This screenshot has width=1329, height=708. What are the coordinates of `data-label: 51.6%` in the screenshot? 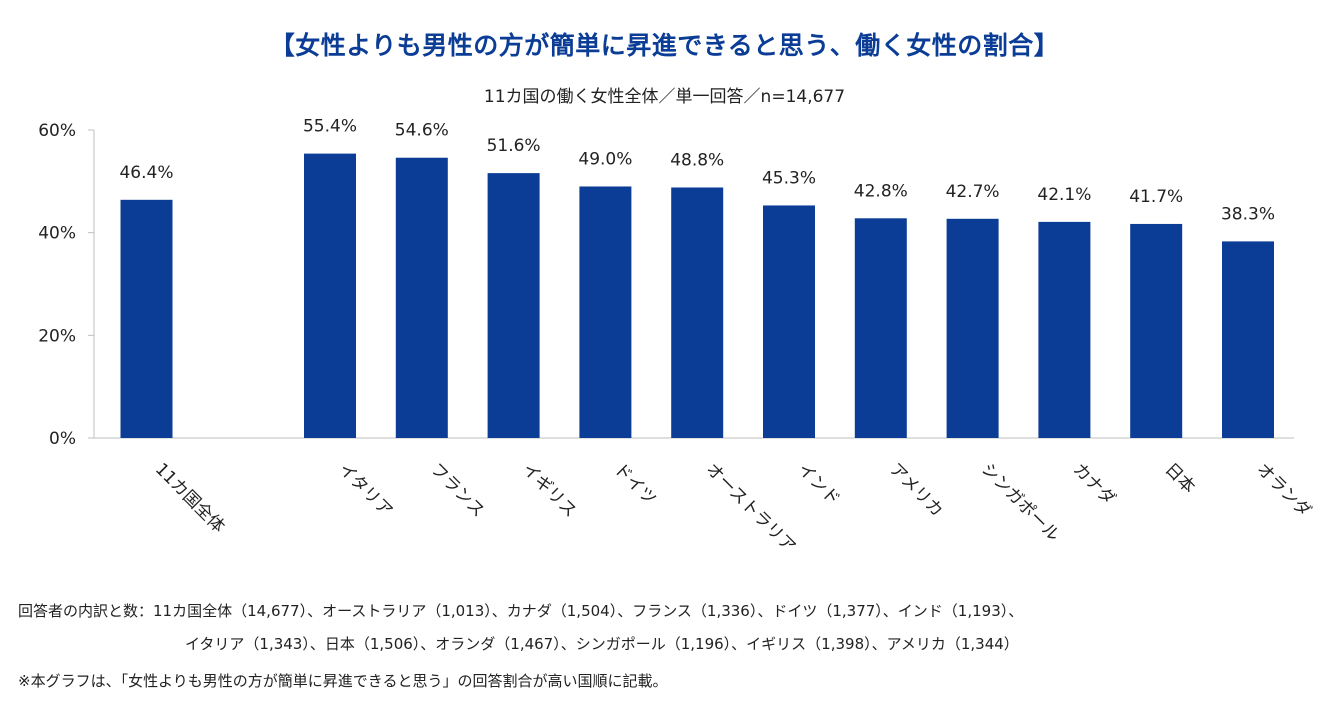 It's located at (514, 146).